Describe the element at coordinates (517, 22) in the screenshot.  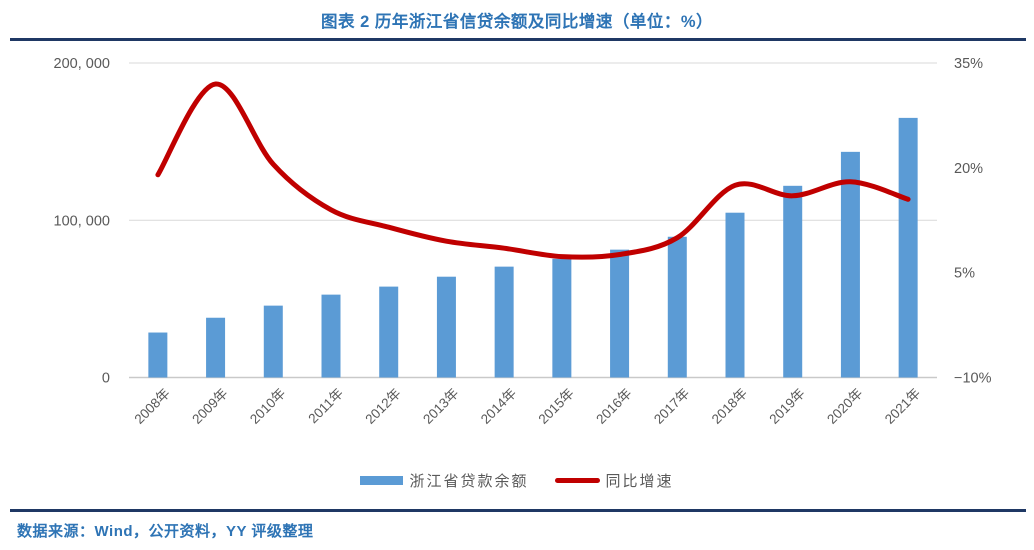
I see `chart-title: 图表 2 历年浙江省信贷余额及同比增速（单位：%）` at that location.